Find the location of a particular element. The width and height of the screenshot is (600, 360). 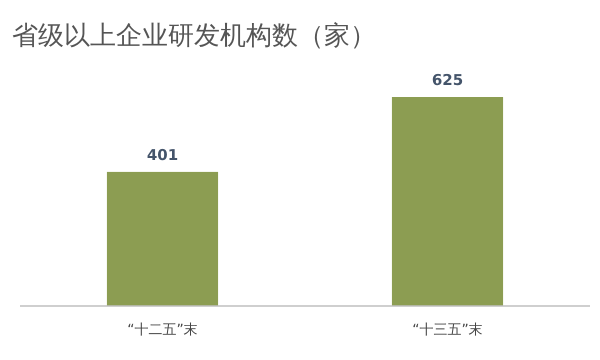

data-label: 625 is located at coordinates (448, 80).